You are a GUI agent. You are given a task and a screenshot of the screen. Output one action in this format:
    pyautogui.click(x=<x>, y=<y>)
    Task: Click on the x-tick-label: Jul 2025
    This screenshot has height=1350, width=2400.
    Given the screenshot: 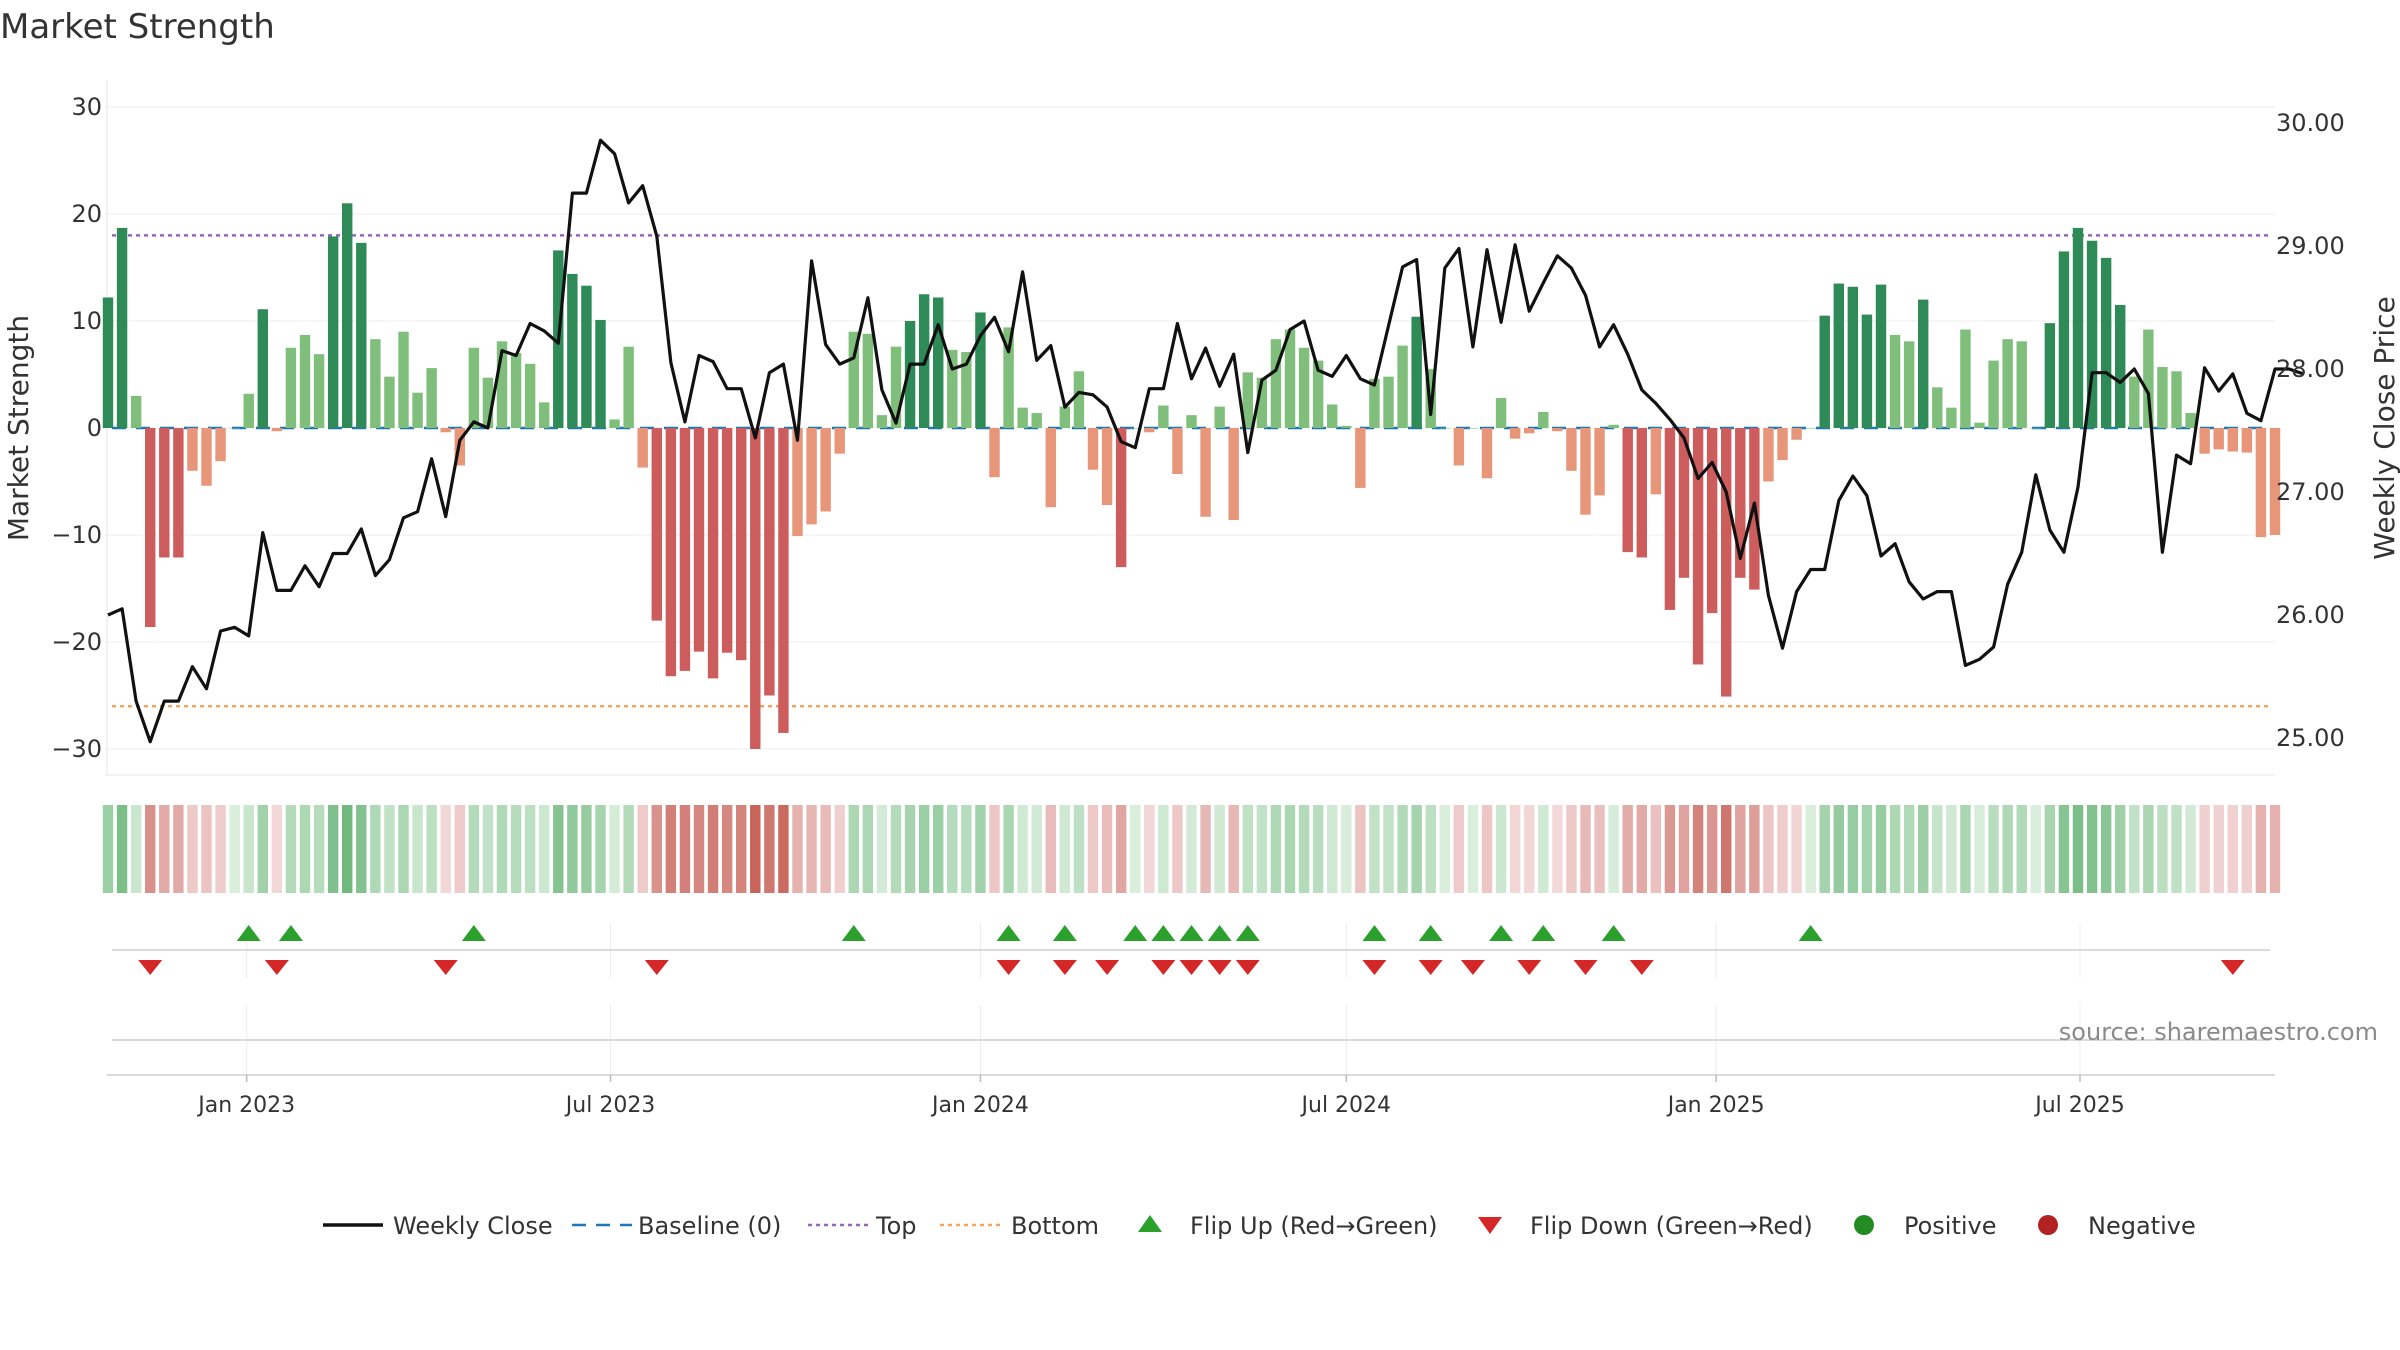 What is the action you would take?
    pyautogui.click(x=2079, y=1105)
    